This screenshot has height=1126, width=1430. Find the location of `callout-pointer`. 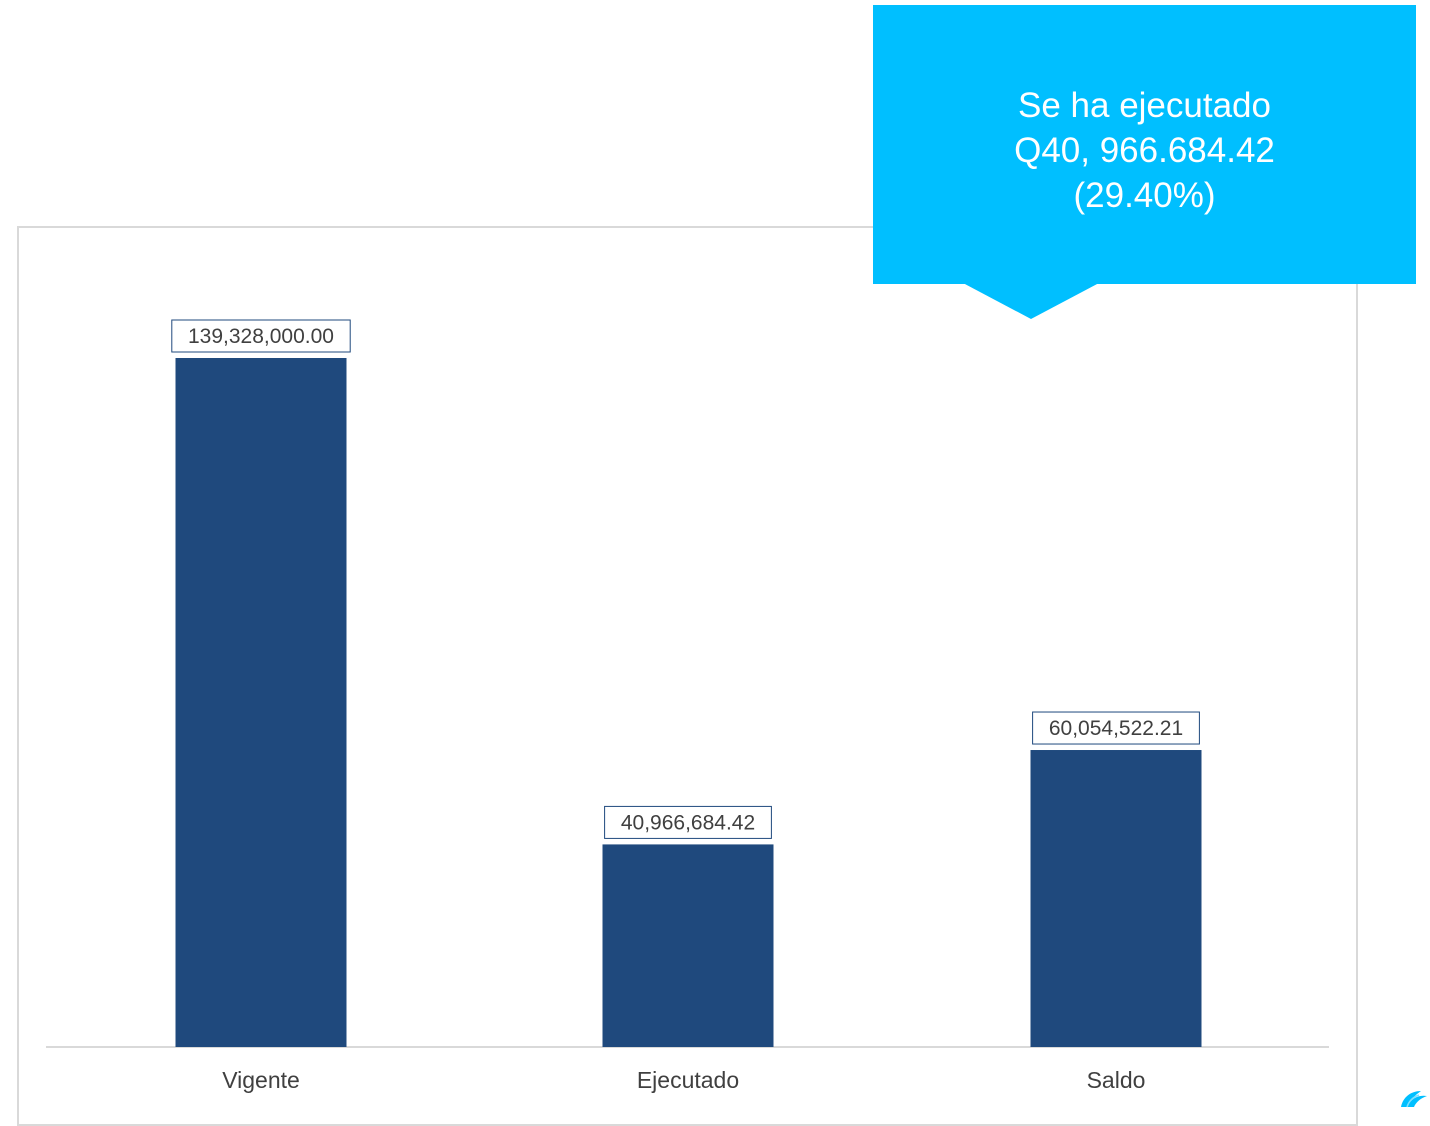

callout-pointer is located at coordinates (1031, 301).